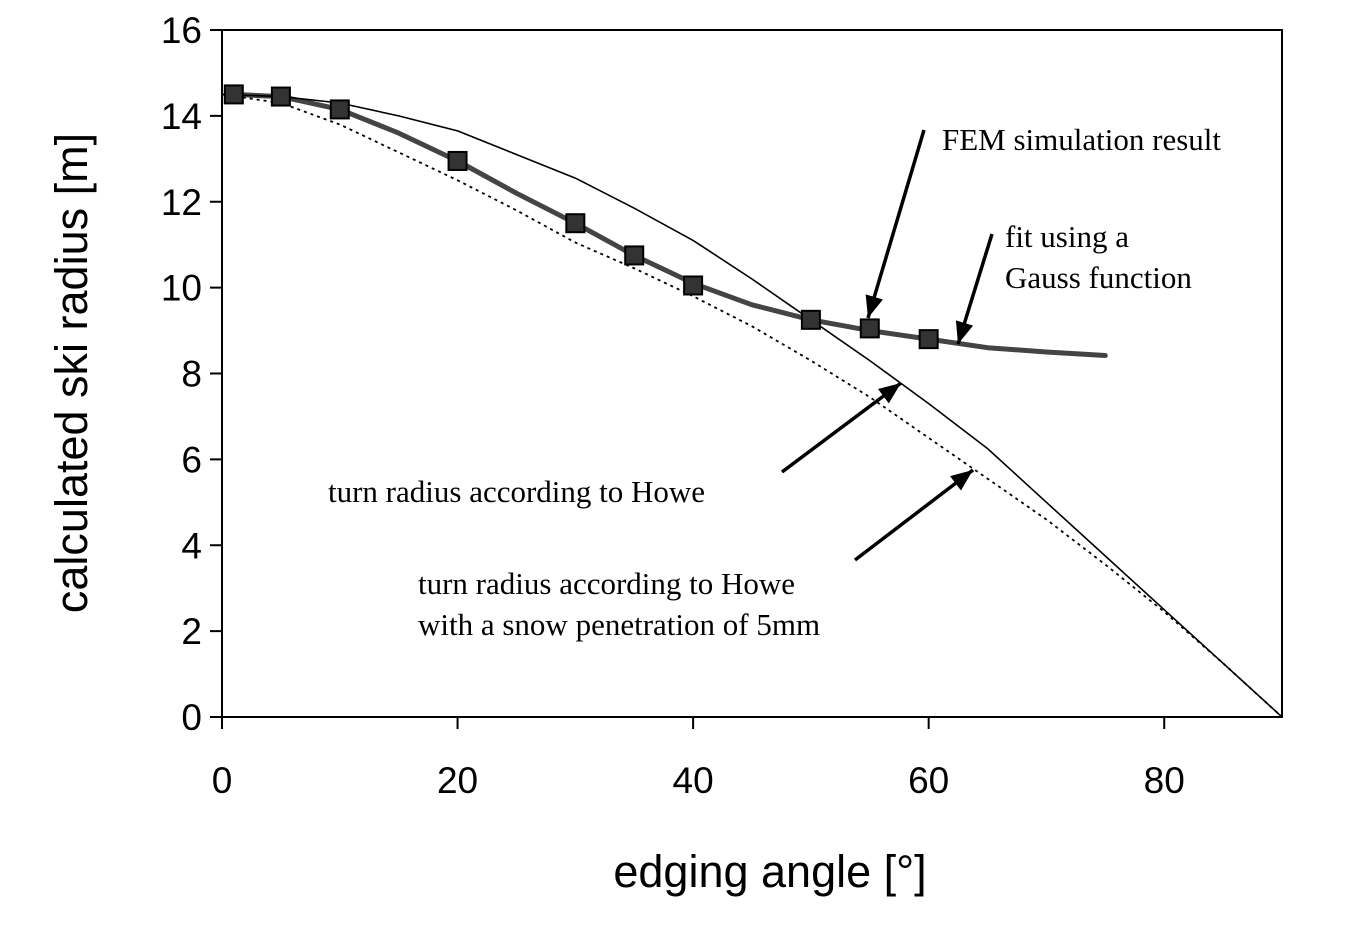  I want to click on y-tick-label: 14, so click(181, 116).